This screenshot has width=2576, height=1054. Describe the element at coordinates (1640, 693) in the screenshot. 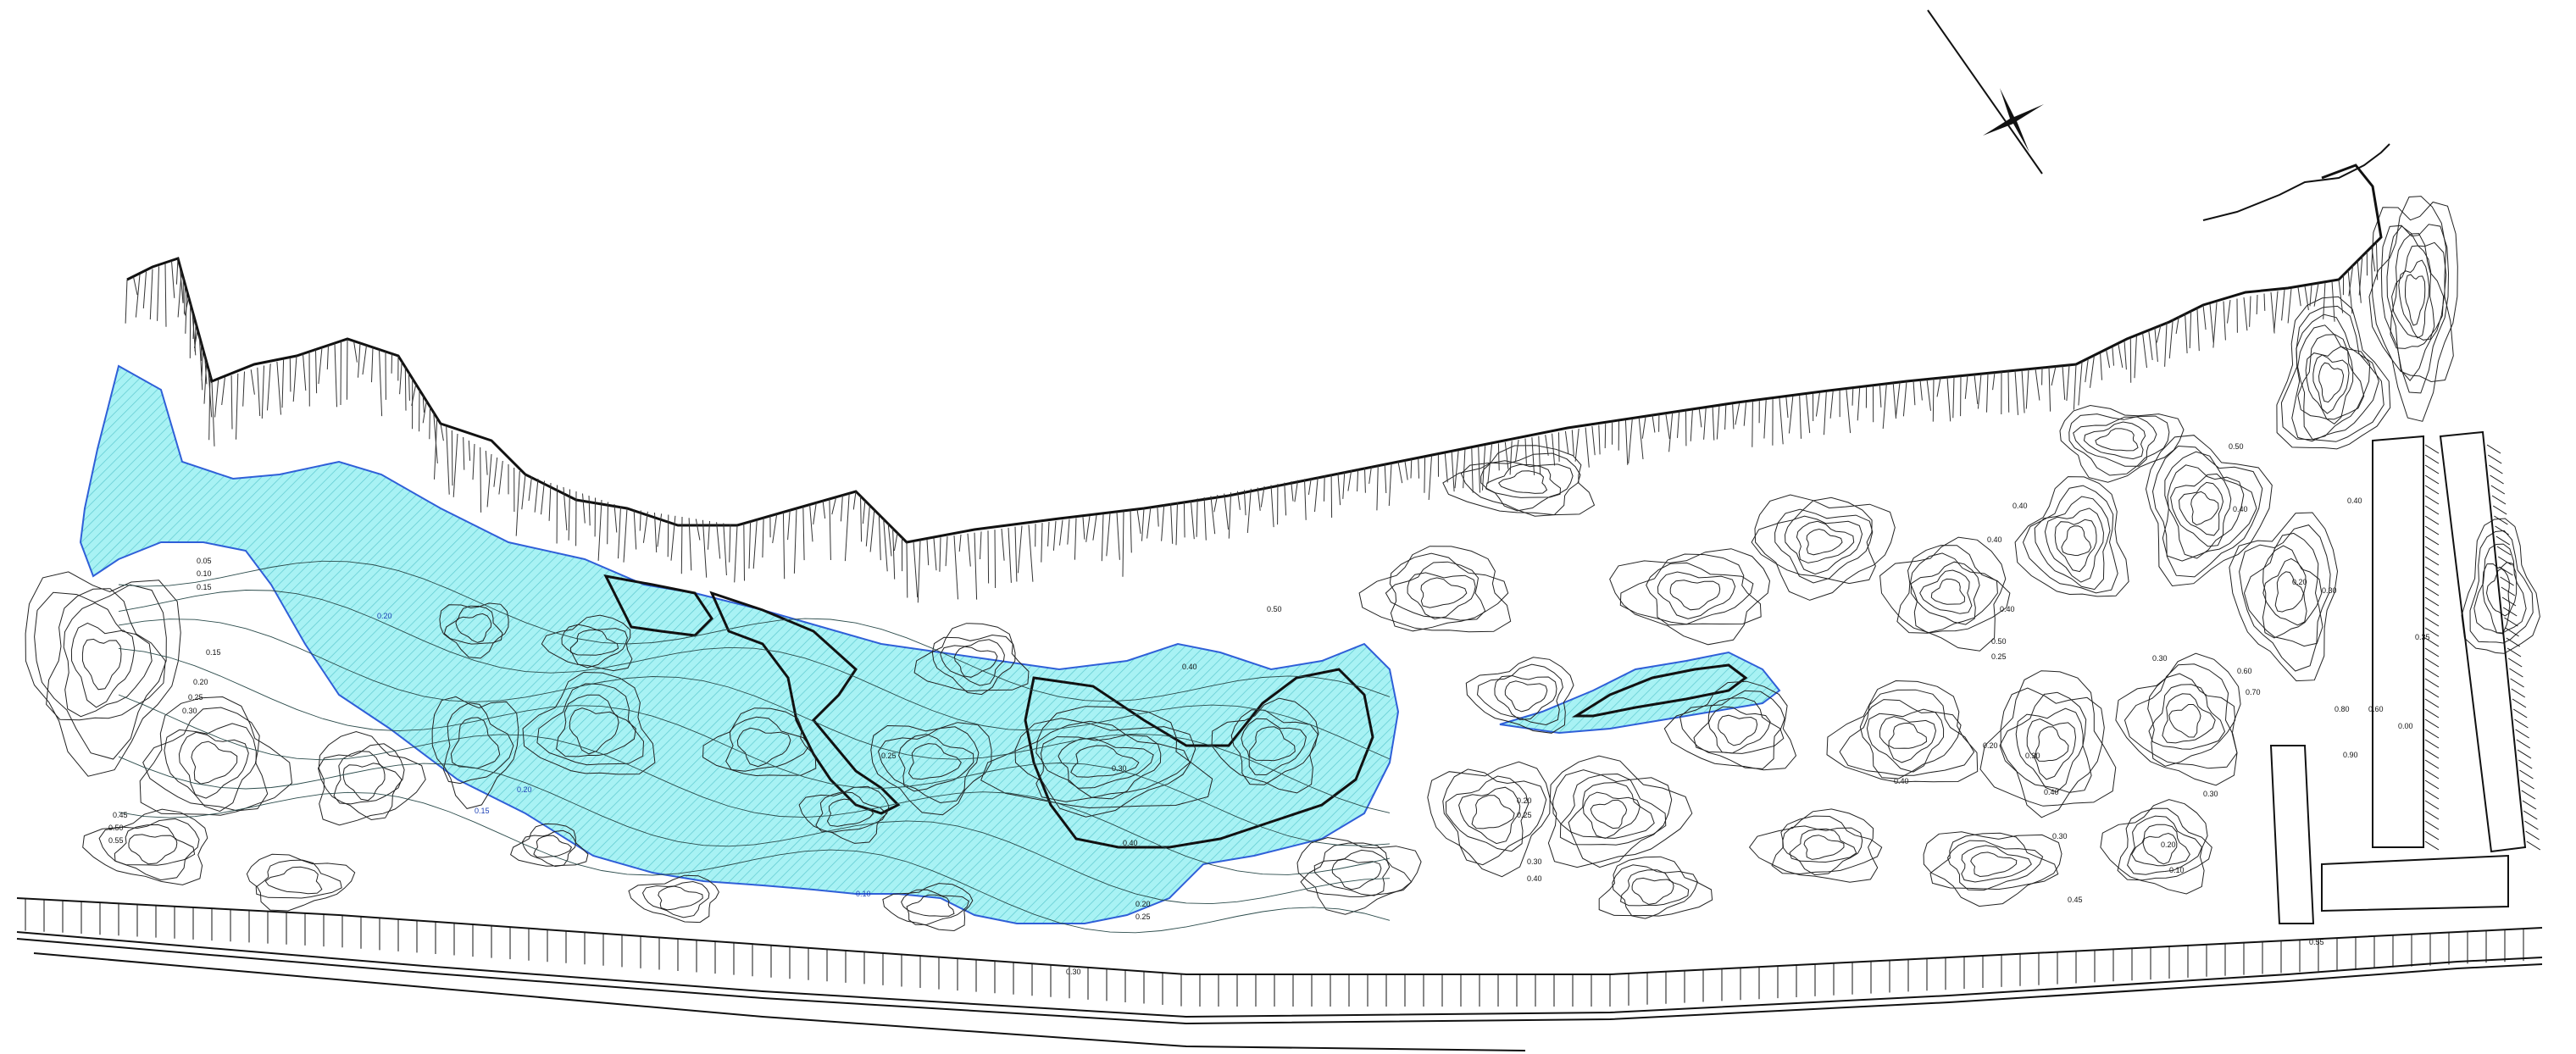

I see `lagoon-small-right` at that location.